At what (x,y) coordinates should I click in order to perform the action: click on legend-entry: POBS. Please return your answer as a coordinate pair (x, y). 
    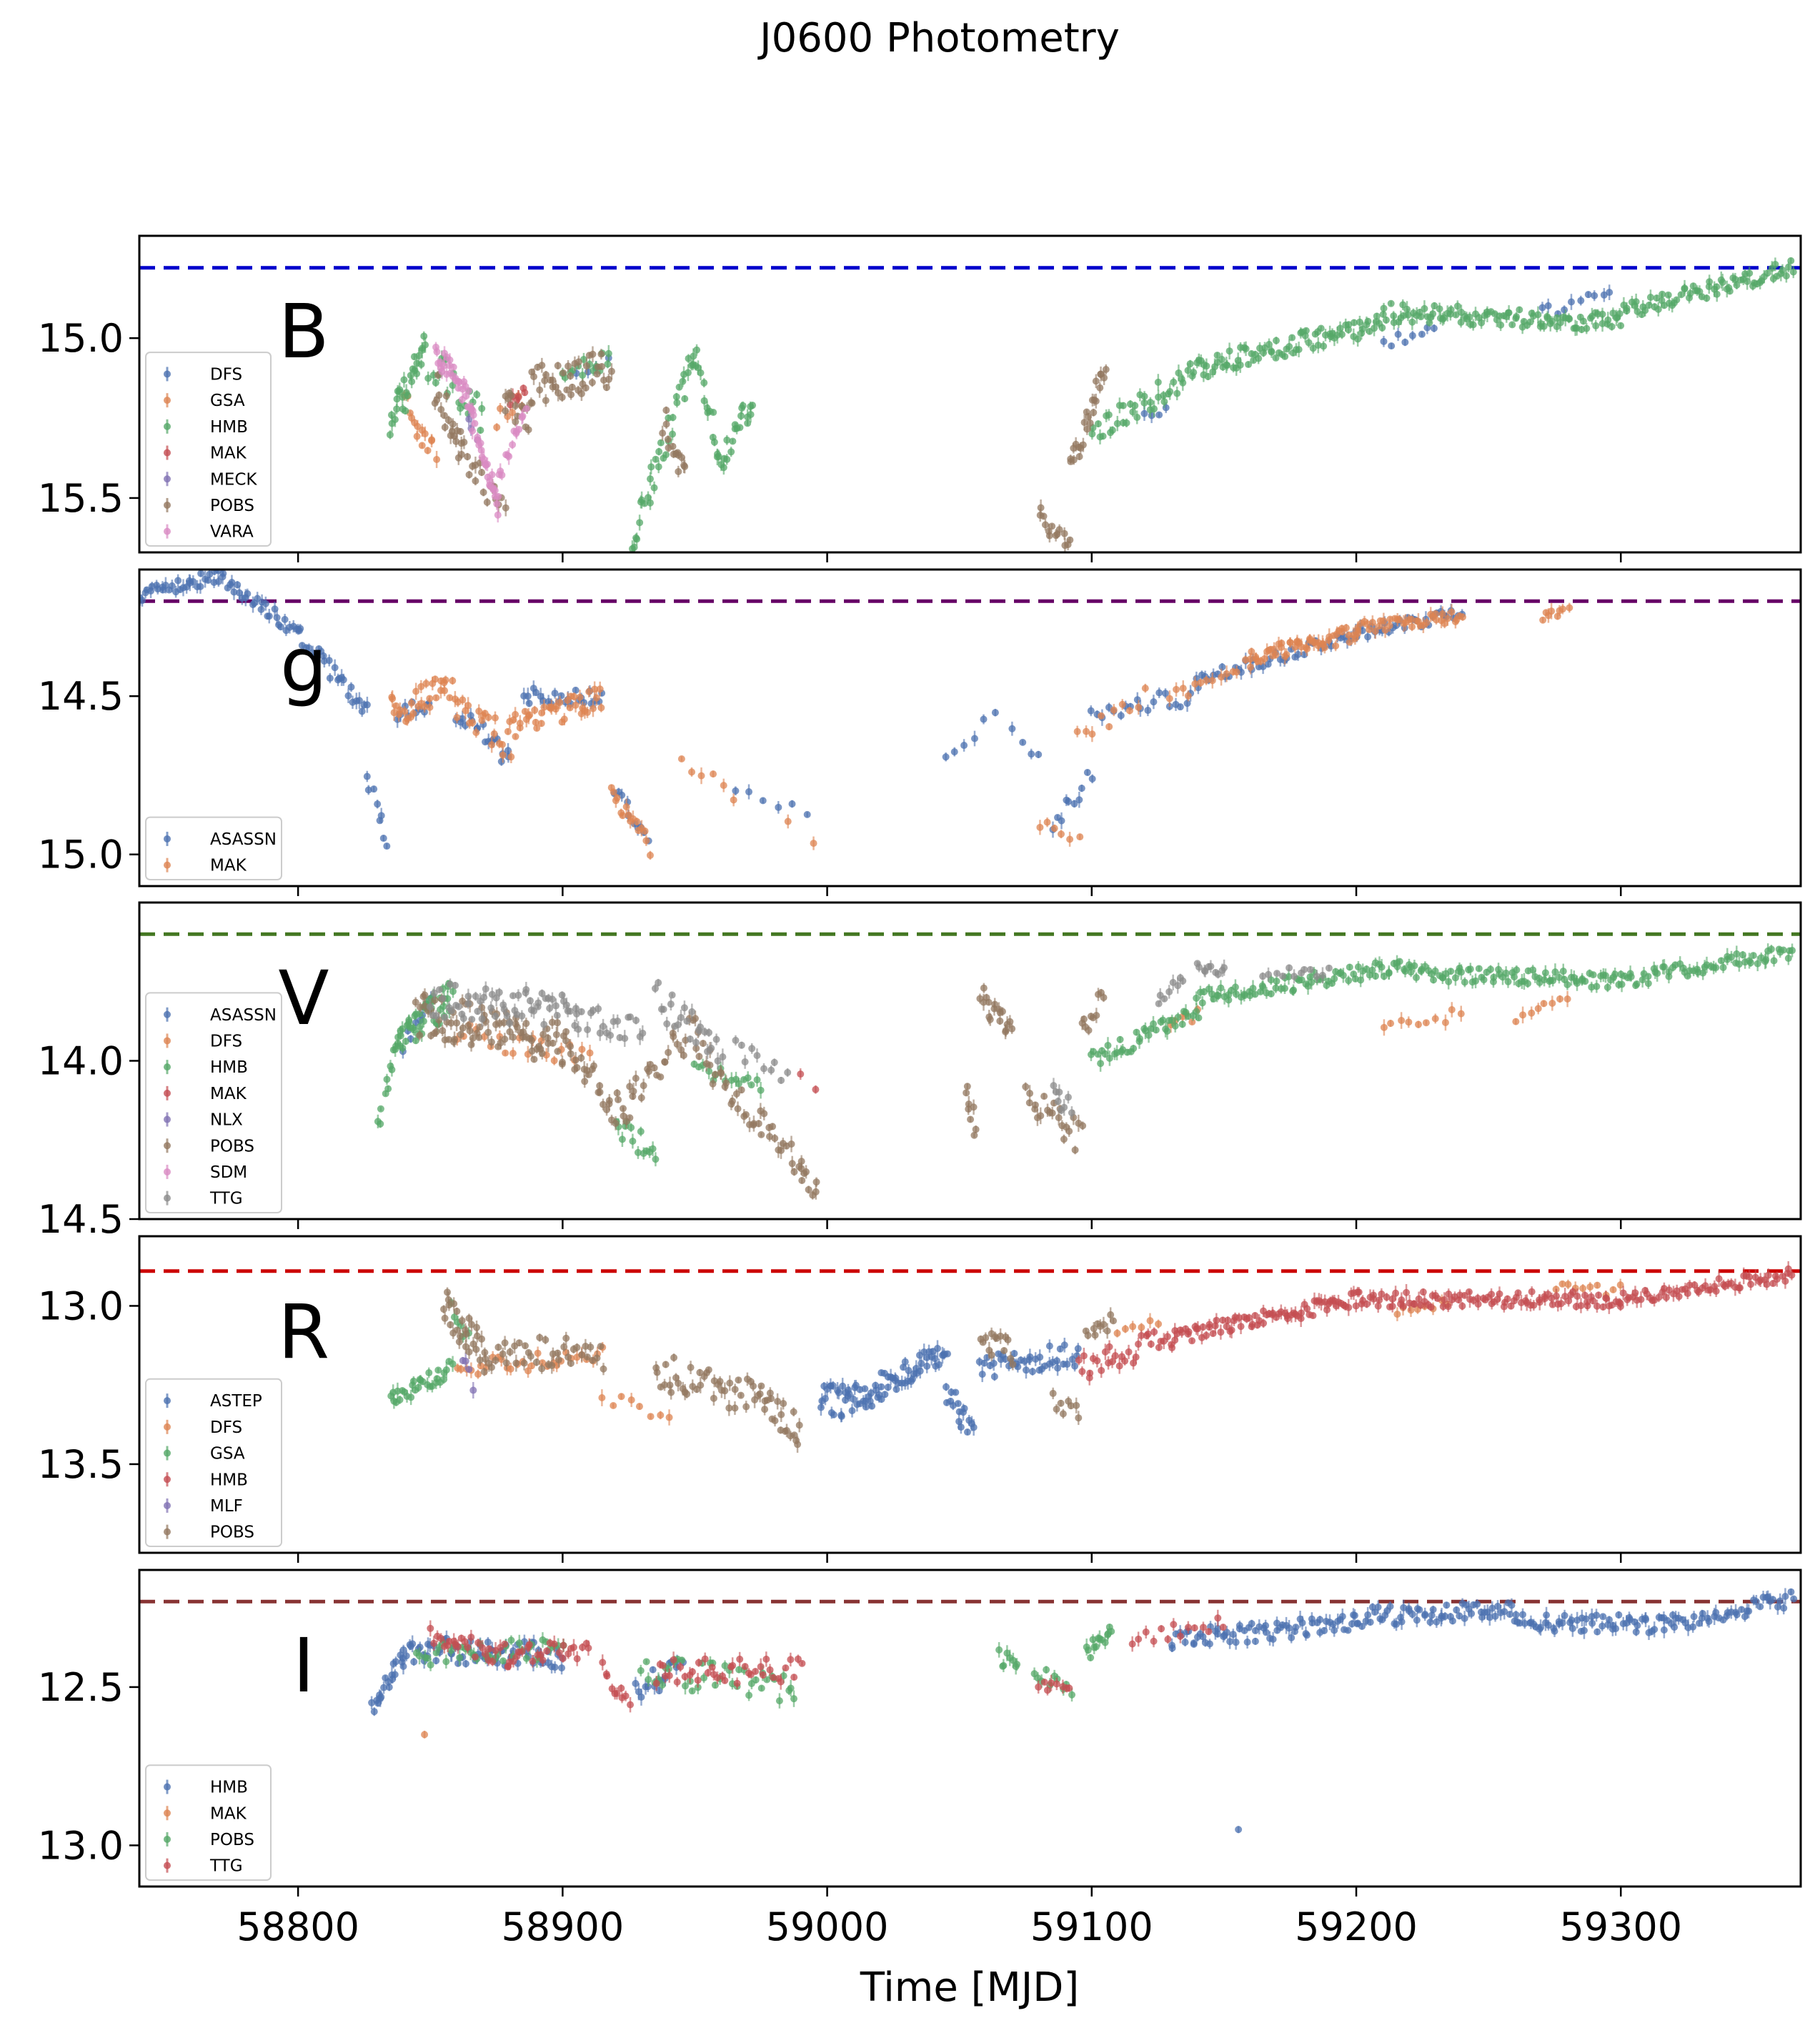
    Looking at the image, I should click on (209, 506).